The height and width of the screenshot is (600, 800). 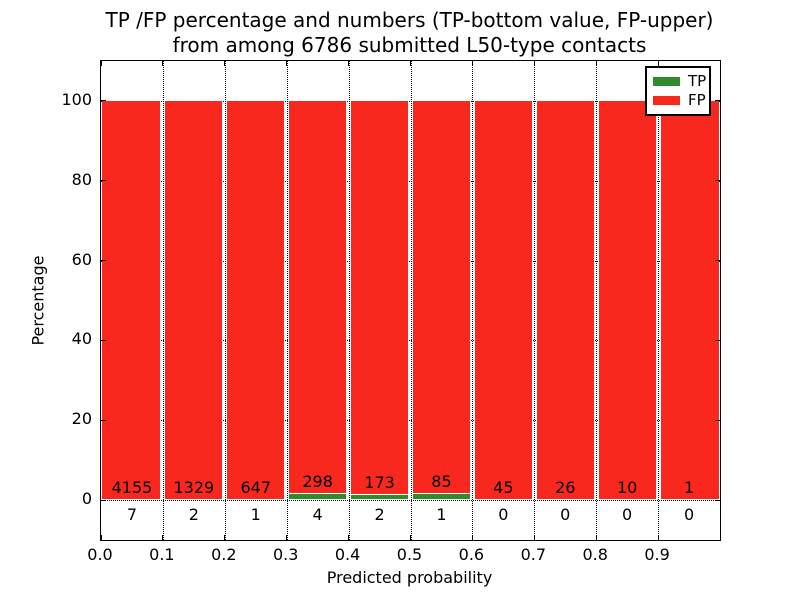 What do you see at coordinates (409, 554) in the screenshot?
I see `x-tick-label: 0.5` at bounding box center [409, 554].